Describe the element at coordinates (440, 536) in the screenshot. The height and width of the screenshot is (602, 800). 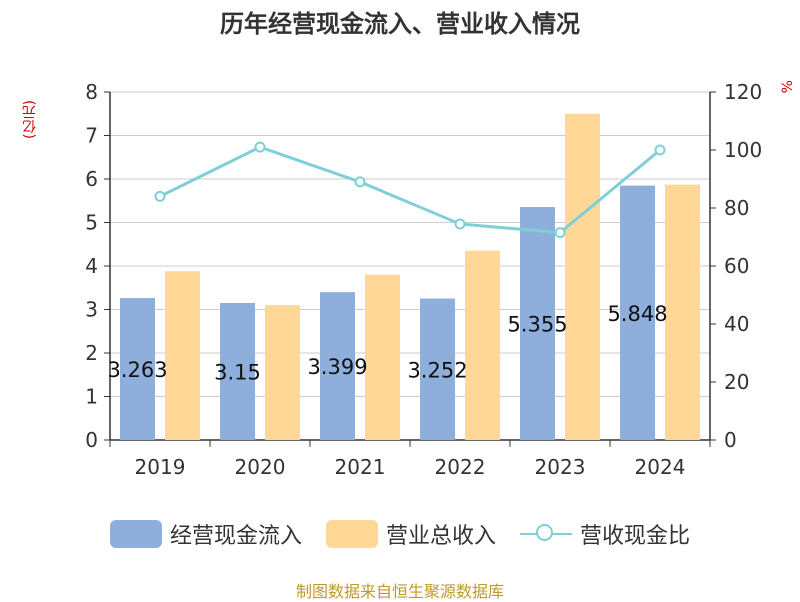
I see `legend-label-revenue: 营业总收入` at that location.